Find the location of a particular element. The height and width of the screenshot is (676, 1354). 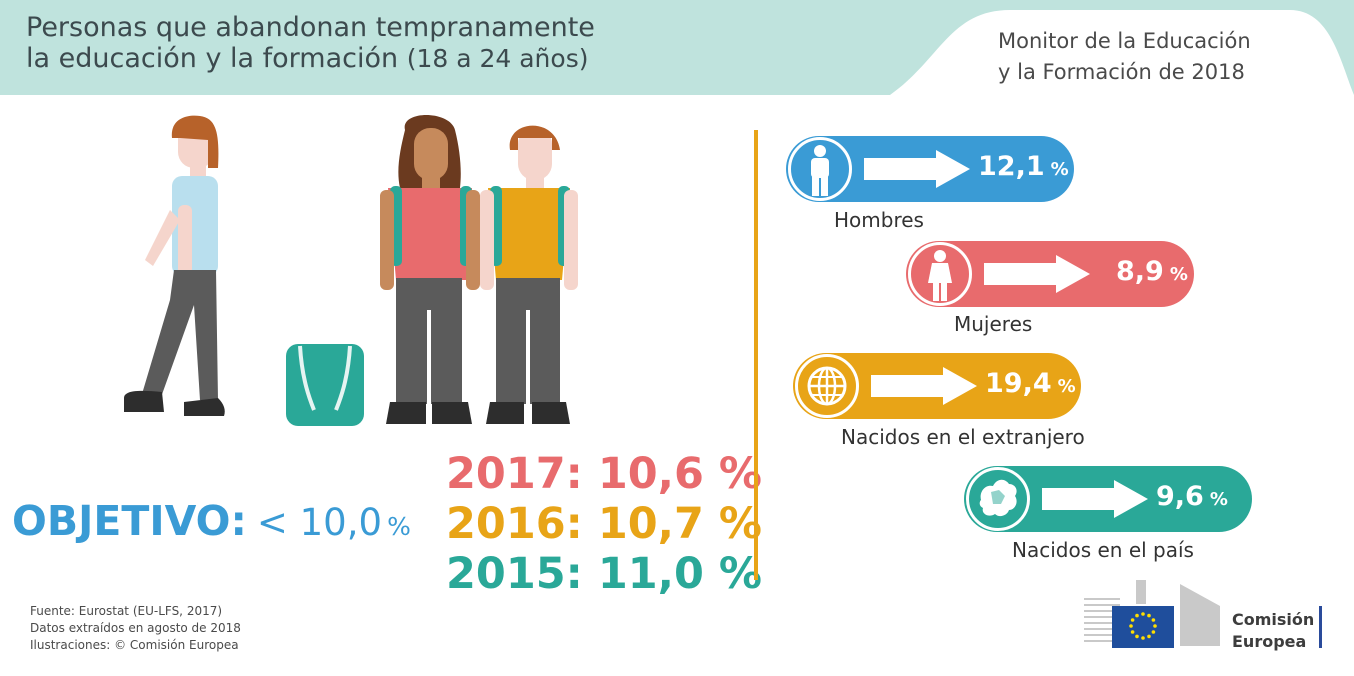

standing-student-boy-icon is located at coordinates (529, 274).